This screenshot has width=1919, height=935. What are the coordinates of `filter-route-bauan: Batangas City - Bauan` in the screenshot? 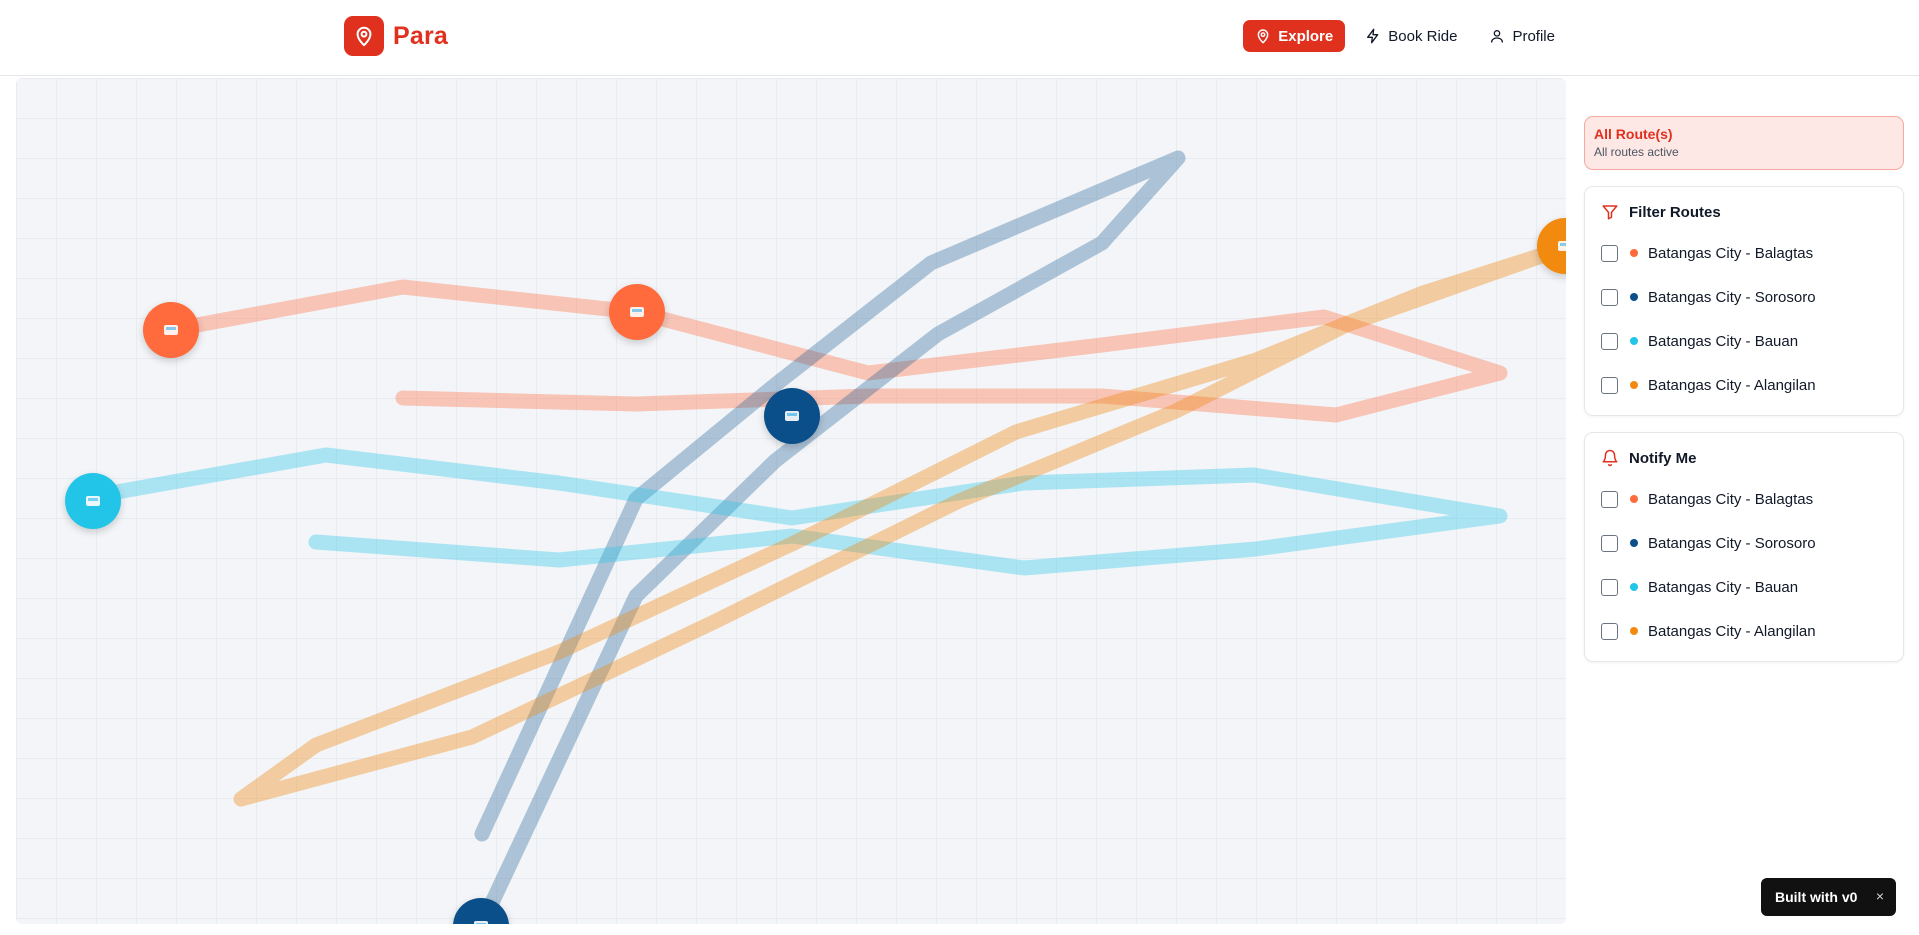 It's located at (1744, 341).